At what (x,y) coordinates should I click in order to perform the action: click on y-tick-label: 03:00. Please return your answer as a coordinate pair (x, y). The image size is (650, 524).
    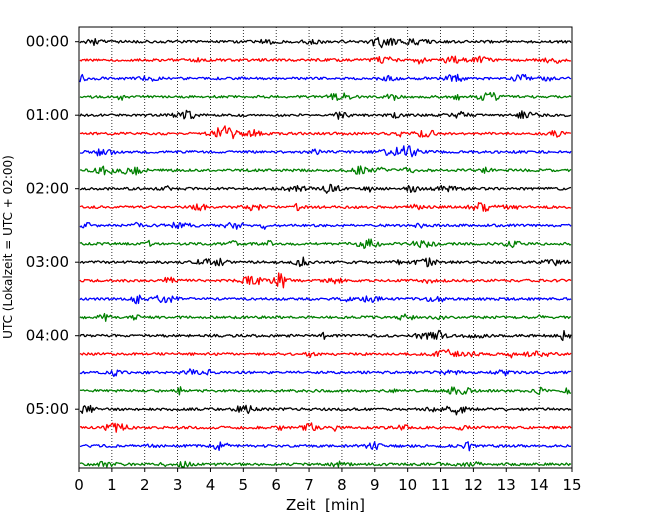
    Looking at the image, I should click on (47, 262).